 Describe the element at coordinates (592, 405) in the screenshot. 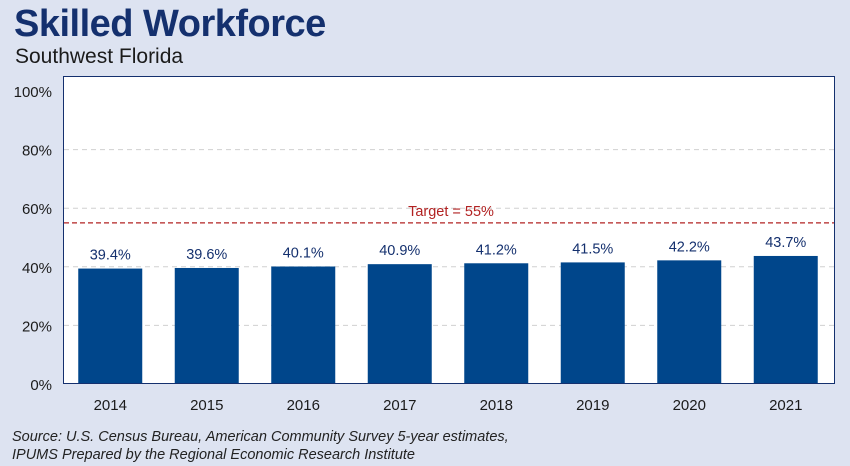

I see `x-tick-label: 2019` at that location.